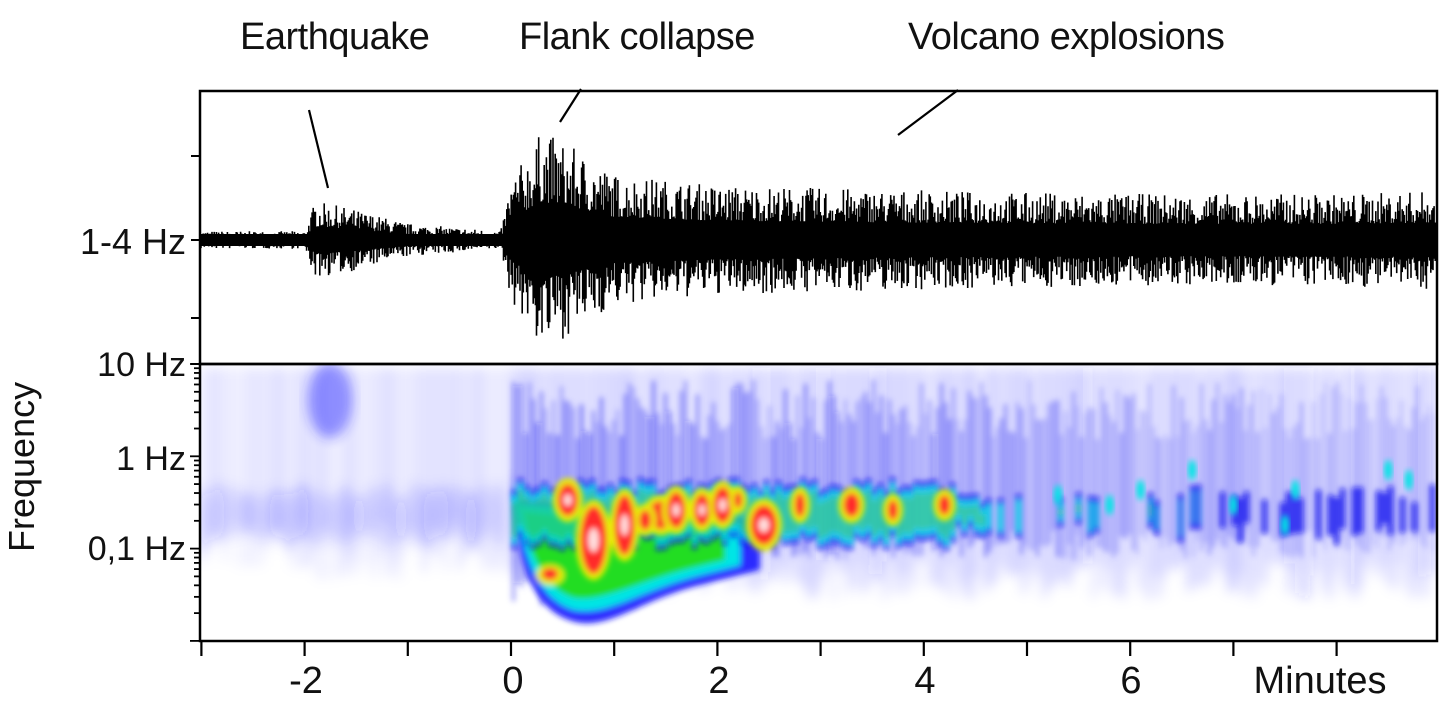 The height and width of the screenshot is (706, 1440). Describe the element at coordinates (637, 37) in the screenshot. I see `annotation-flank-collapse: Flank collapse` at that location.